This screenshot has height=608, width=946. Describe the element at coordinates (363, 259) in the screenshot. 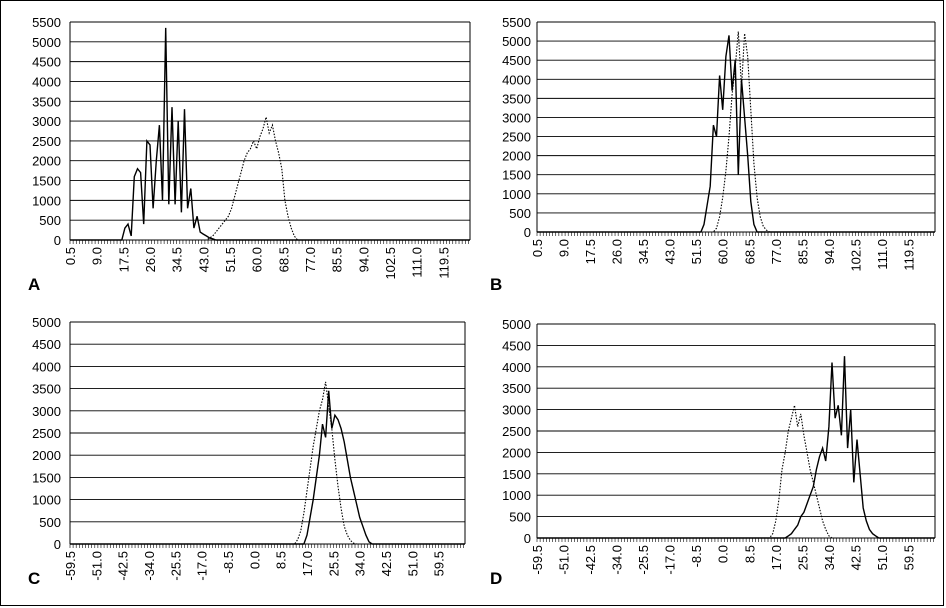

I see `x-tick-label: 94.0` at that location.